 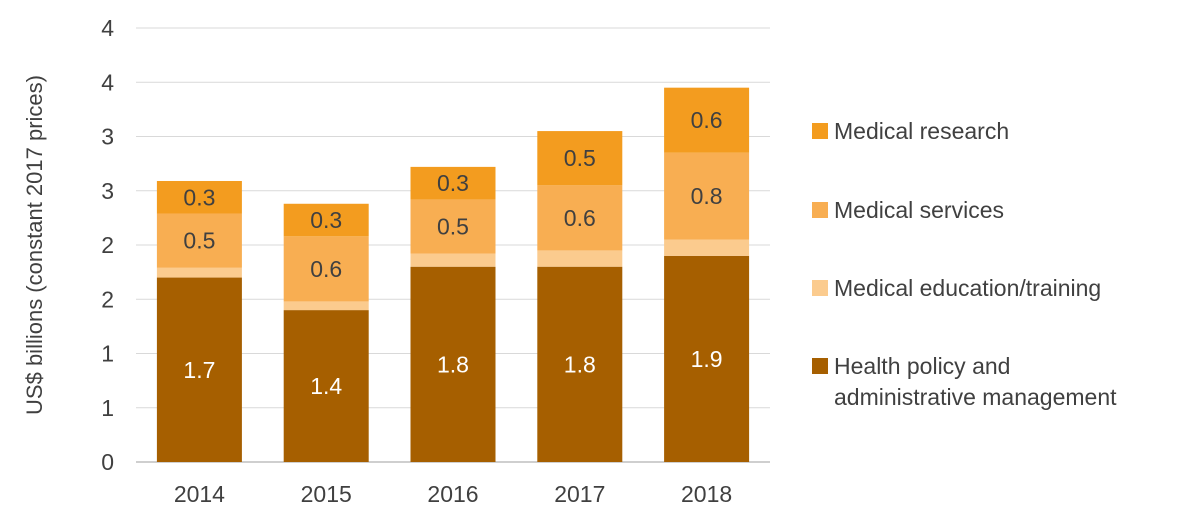 I want to click on legend-swatch-health-policy-and-administrative-management, so click(x=820, y=366).